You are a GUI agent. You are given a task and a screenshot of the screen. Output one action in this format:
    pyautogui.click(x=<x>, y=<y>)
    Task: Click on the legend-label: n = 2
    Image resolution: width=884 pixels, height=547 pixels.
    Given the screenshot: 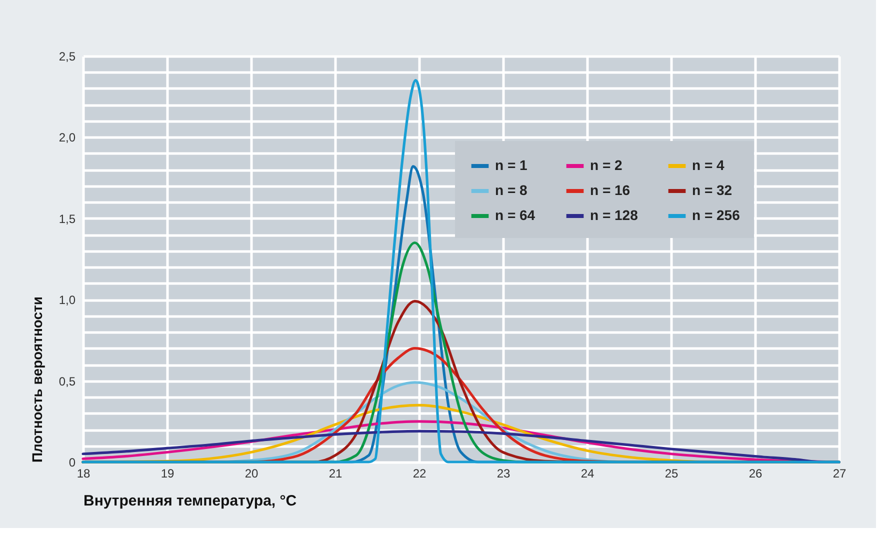 What is the action you would take?
    pyautogui.click(x=606, y=165)
    